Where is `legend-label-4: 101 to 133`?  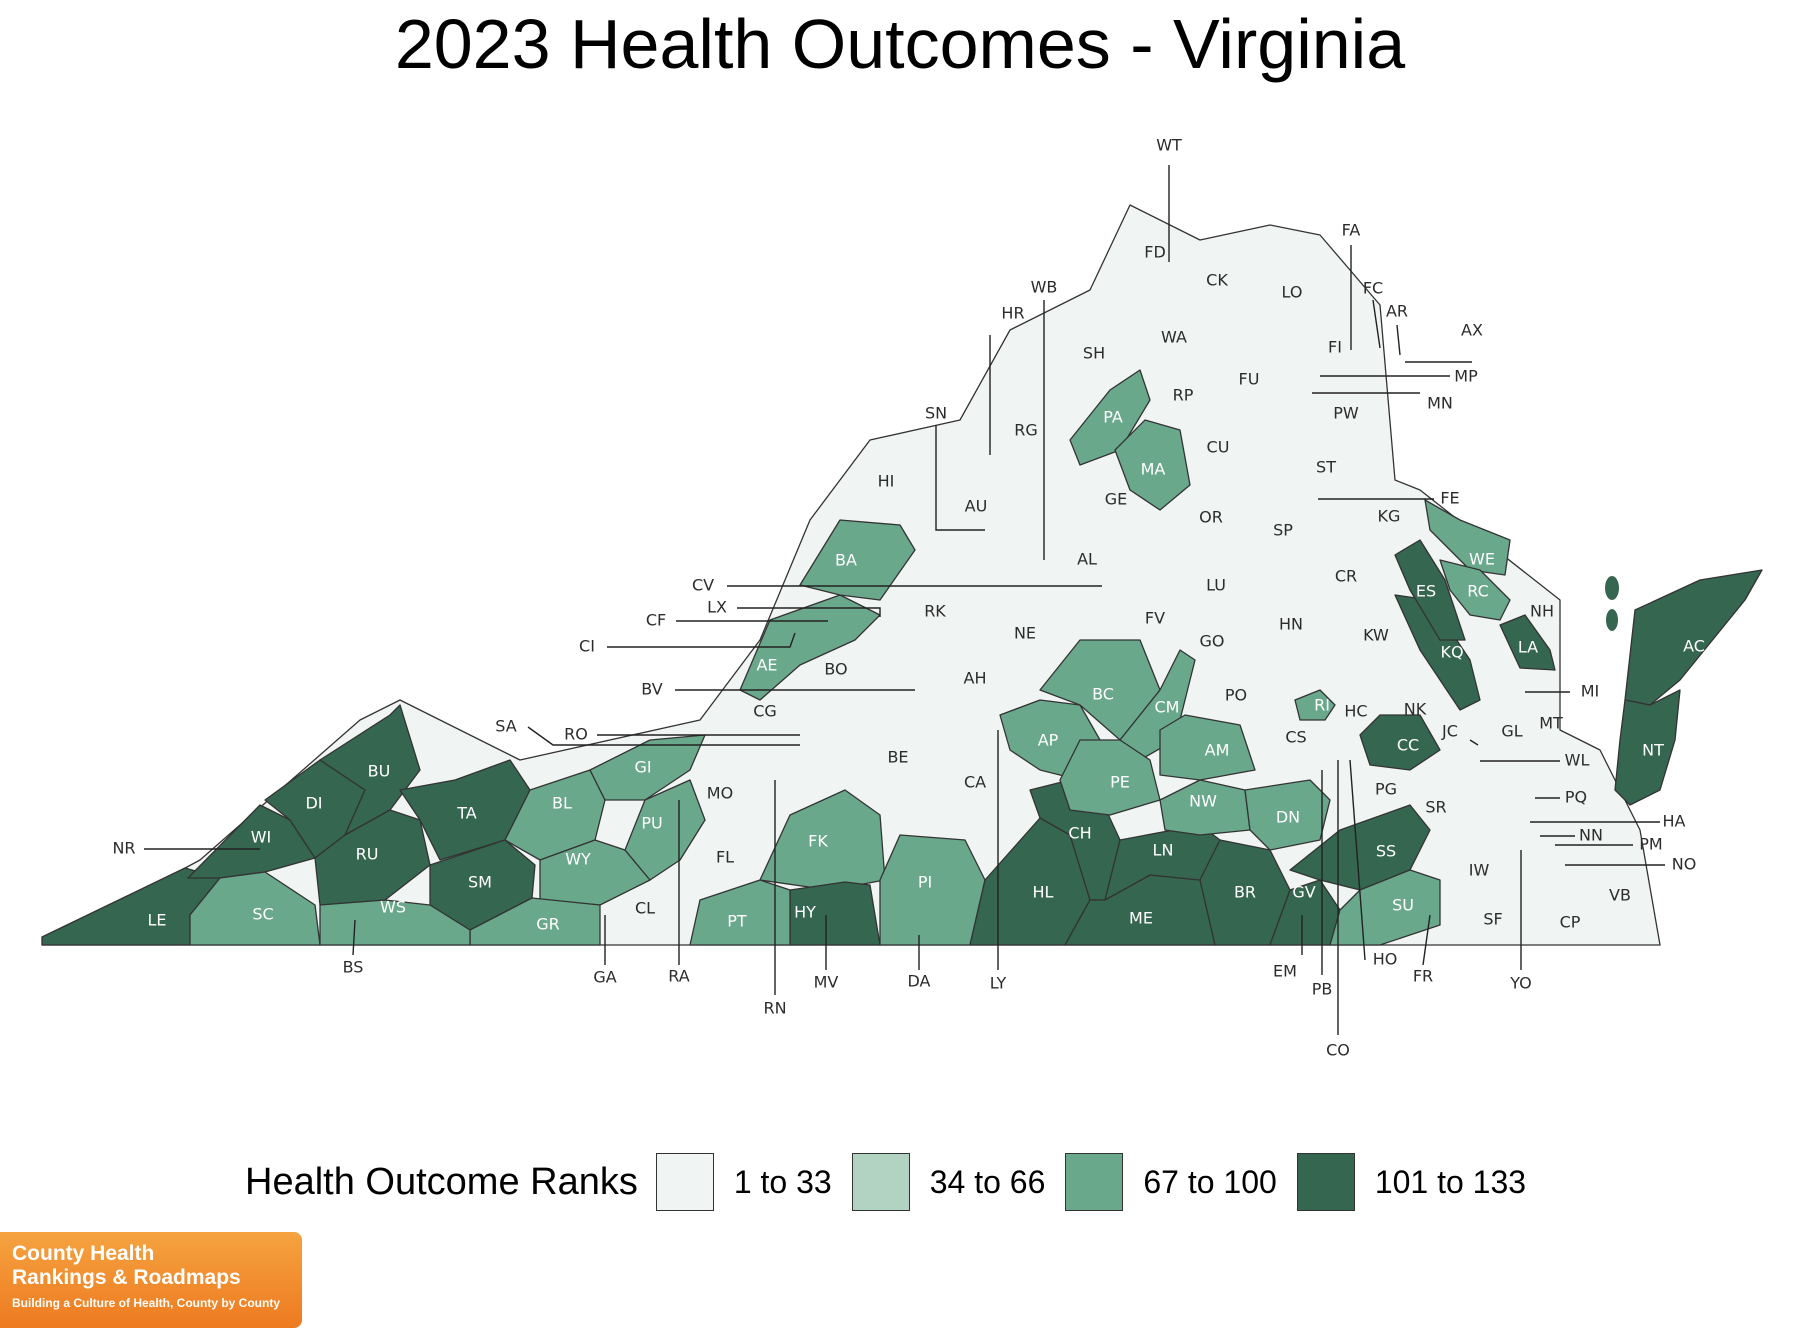 legend-label-4: 101 to 133 is located at coordinates (1450, 1181).